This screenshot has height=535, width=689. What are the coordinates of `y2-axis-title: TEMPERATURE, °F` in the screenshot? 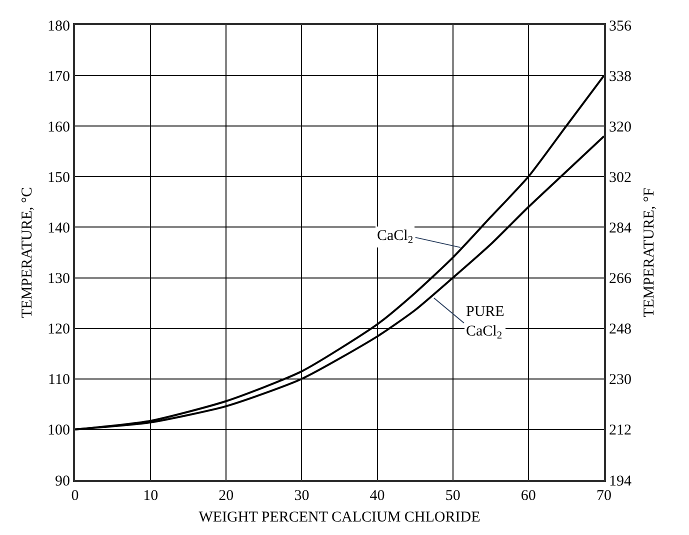 It's located at (650, 253).